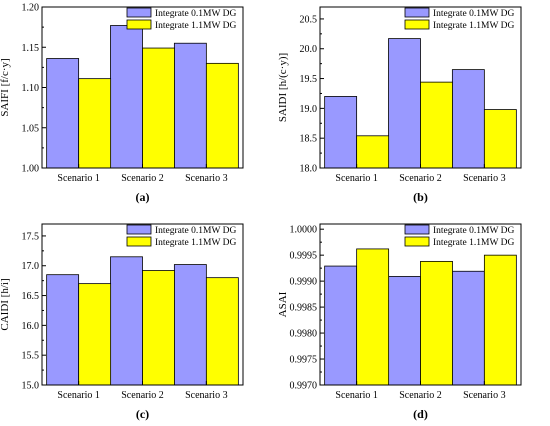  What do you see at coordinates (304, 256) in the screenshot?
I see `y-tick-label: 0.9995` at bounding box center [304, 256].